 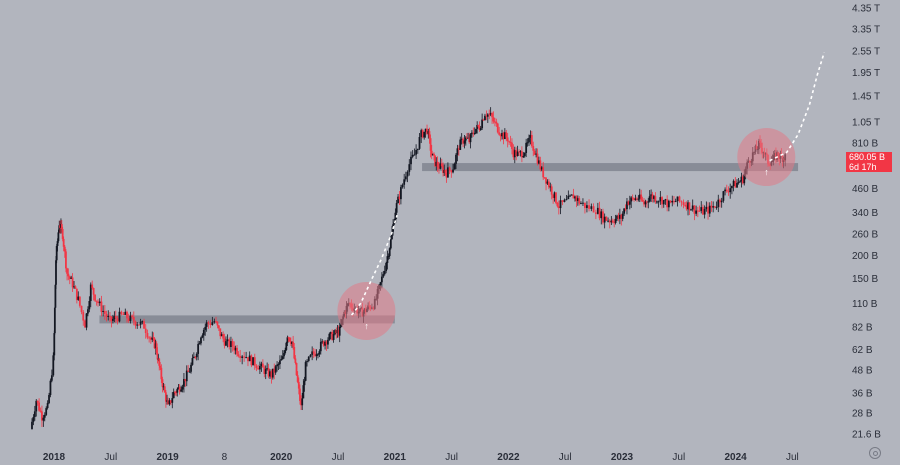 What do you see at coordinates (865, 256) in the screenshot?
I see `y-tick-label: 200 B` at bounding box center [865, 256].